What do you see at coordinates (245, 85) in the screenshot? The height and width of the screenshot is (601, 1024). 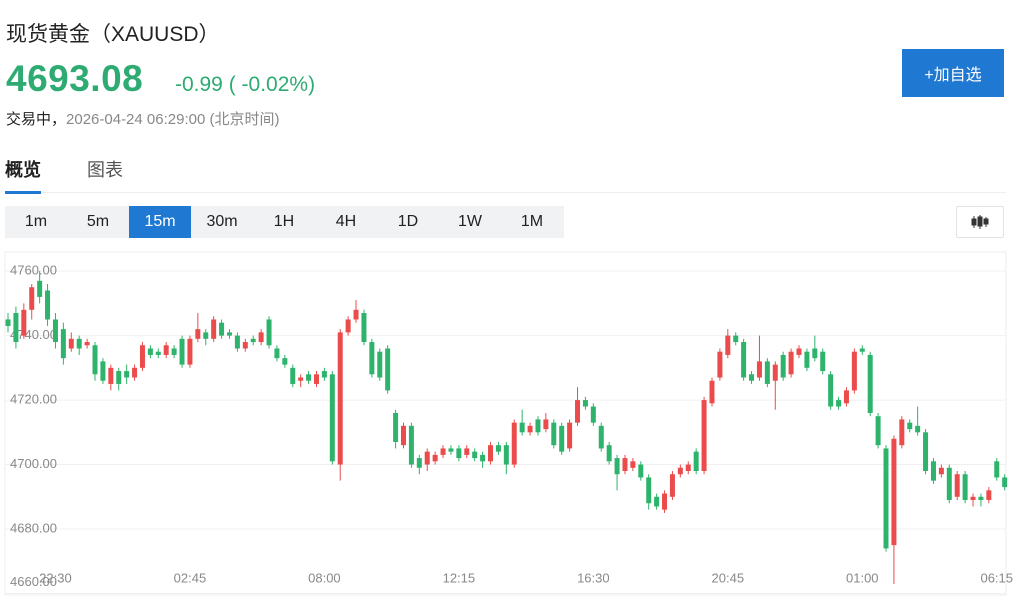 I see `change: -0.99 ( -0.02%)` at bounding box center [245, 85].